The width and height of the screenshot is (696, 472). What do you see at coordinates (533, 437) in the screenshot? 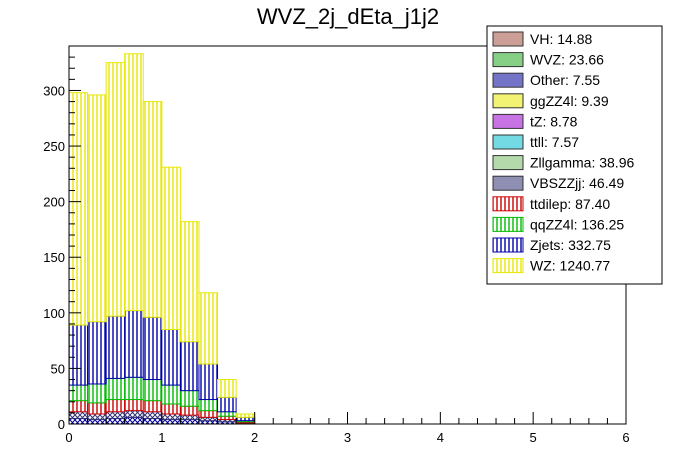
I see `x-tick-label: 5` at bounding box center [533, 437].